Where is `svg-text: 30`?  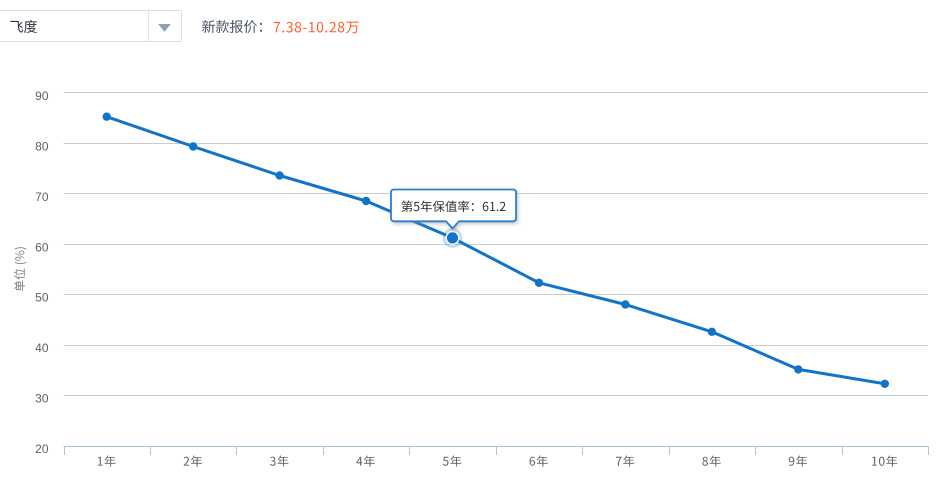 svg-text: 30 is located at coordinates (42, 399).